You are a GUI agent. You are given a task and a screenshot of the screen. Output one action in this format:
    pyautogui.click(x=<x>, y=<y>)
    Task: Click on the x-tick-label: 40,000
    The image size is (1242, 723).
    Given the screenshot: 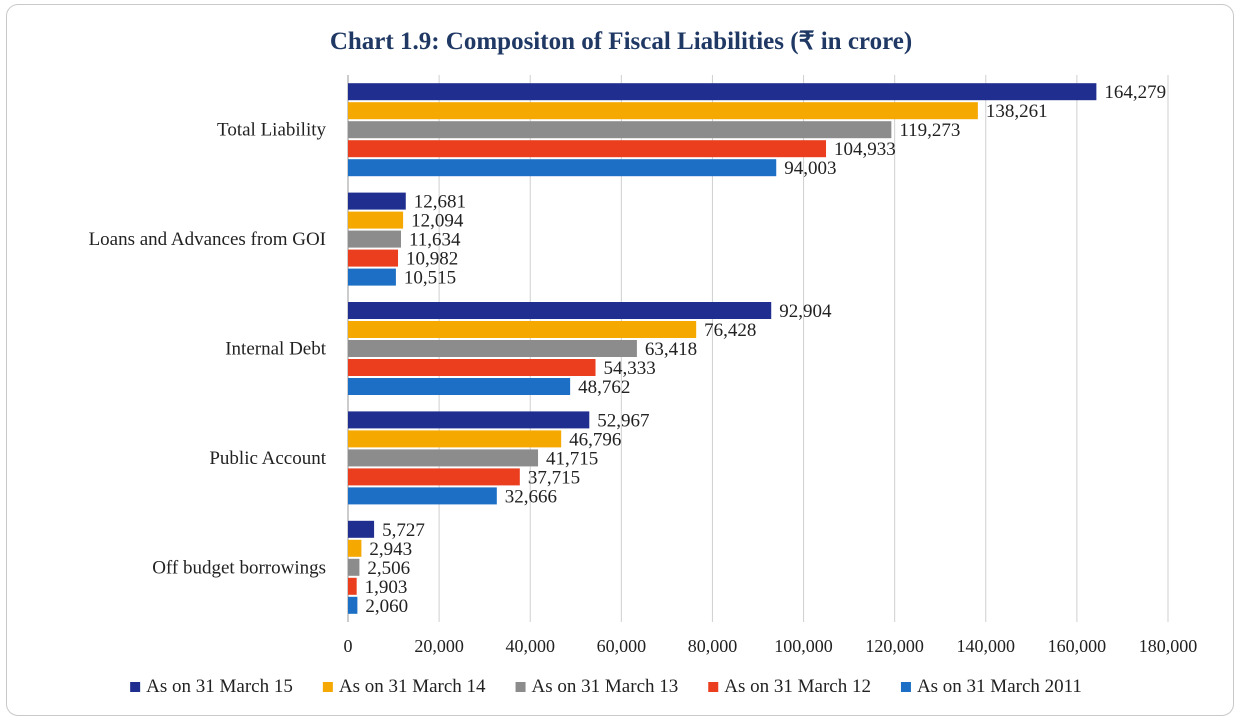 What is the action you would take?
    pyautogui.click(x=530, y=646)
    